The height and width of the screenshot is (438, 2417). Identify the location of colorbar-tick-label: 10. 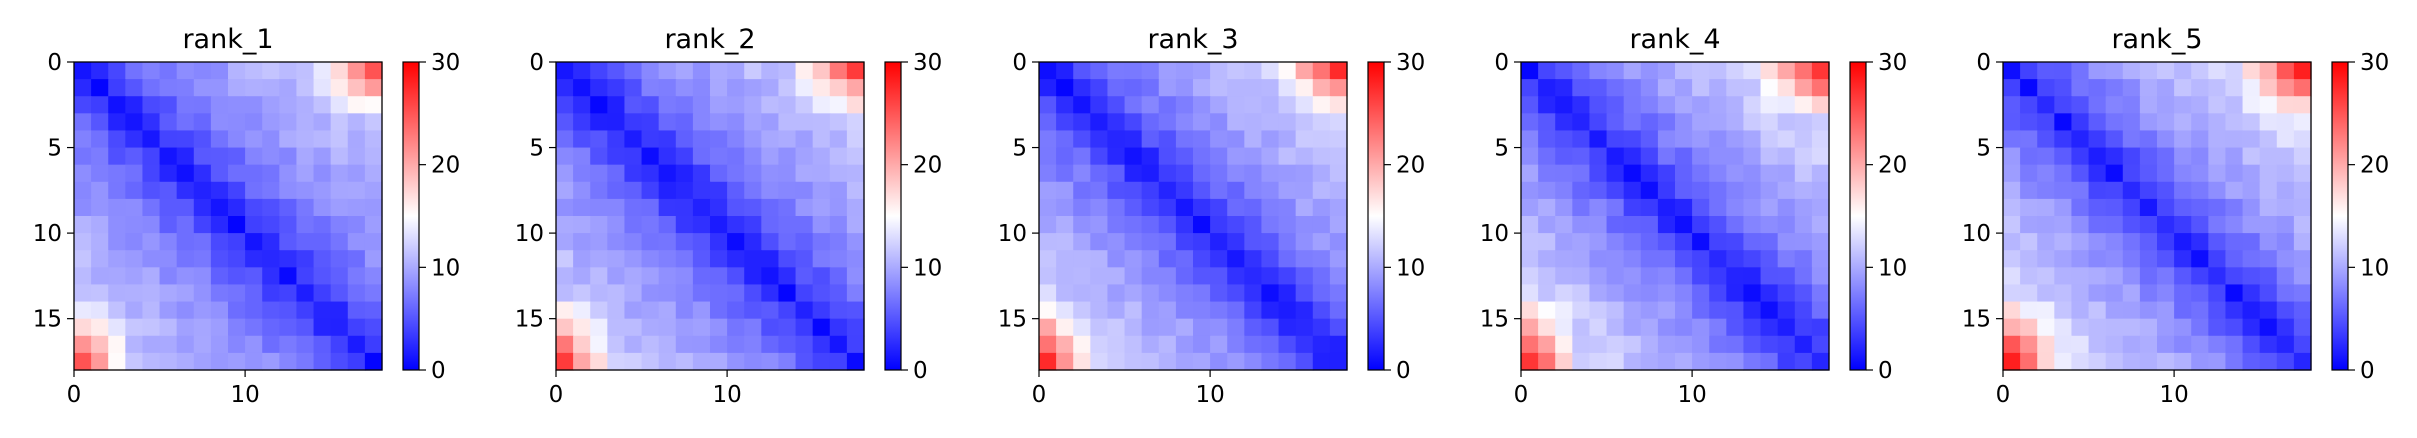
(927, 268).